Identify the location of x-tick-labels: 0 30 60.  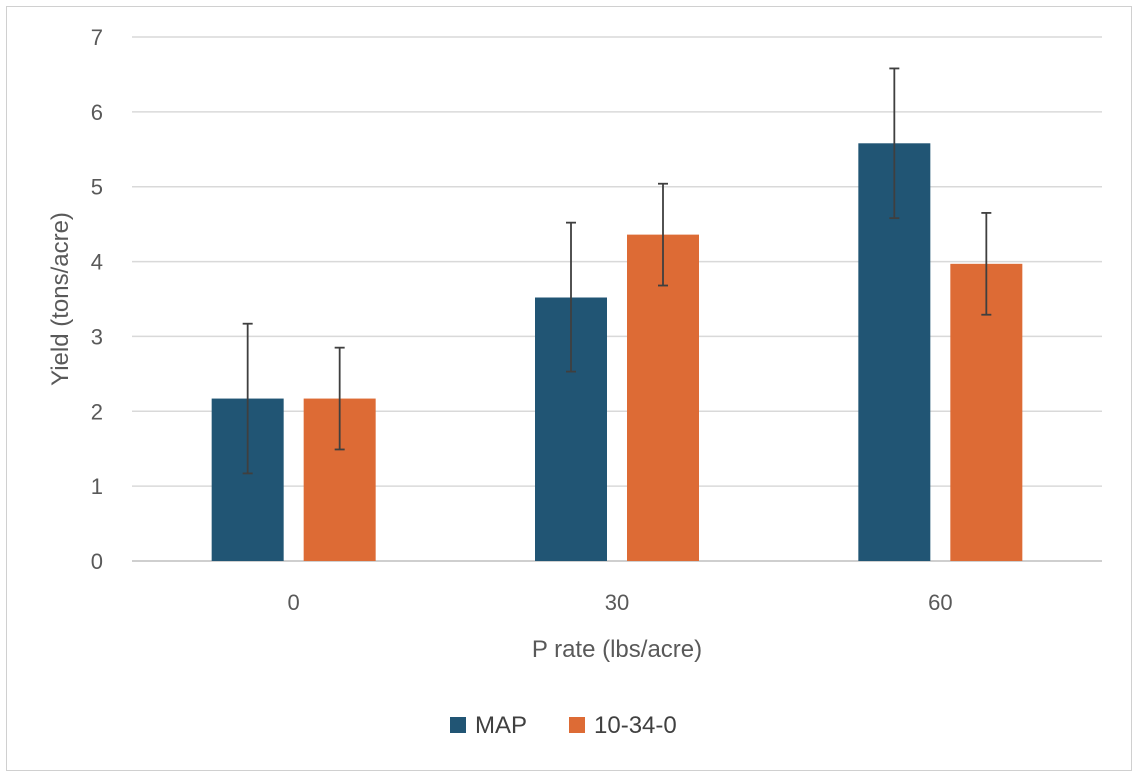
(620, 602).